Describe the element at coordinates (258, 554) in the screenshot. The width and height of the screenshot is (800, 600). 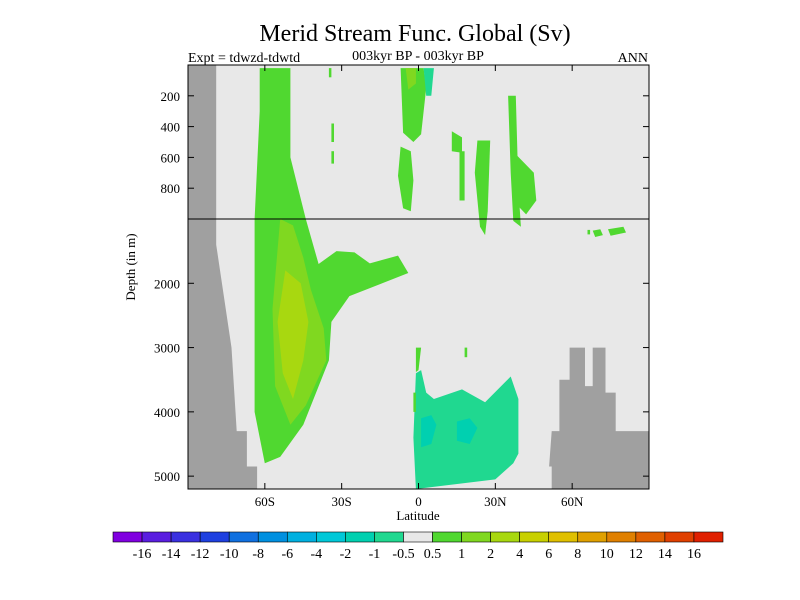
I see `colorbar-label: -8` at that location.